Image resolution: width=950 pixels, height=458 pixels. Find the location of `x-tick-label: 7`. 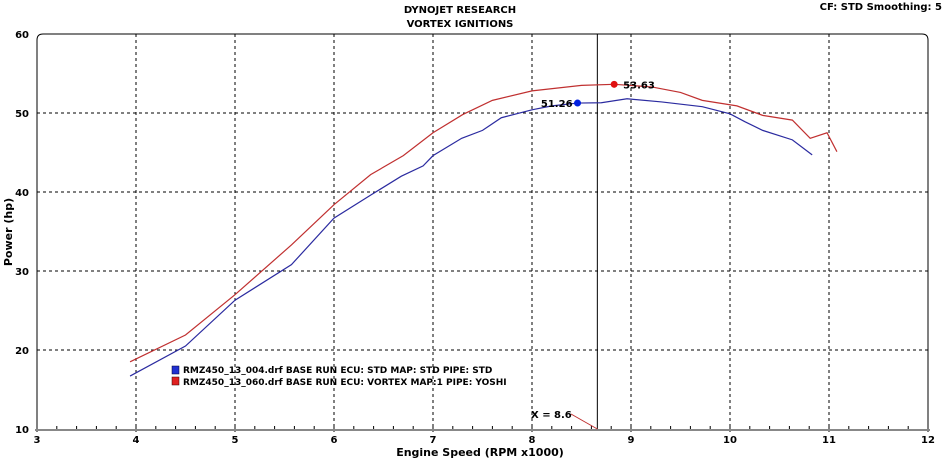

x-tick-label: 7 is located at coordinates (433, 440).